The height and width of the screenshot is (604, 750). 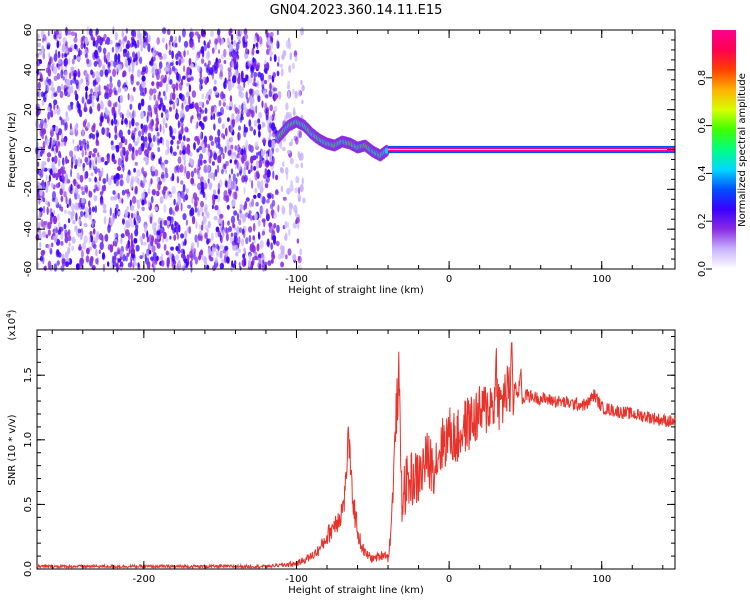 I want to click on x-tick-label: 100, so click(x=601, y=279).